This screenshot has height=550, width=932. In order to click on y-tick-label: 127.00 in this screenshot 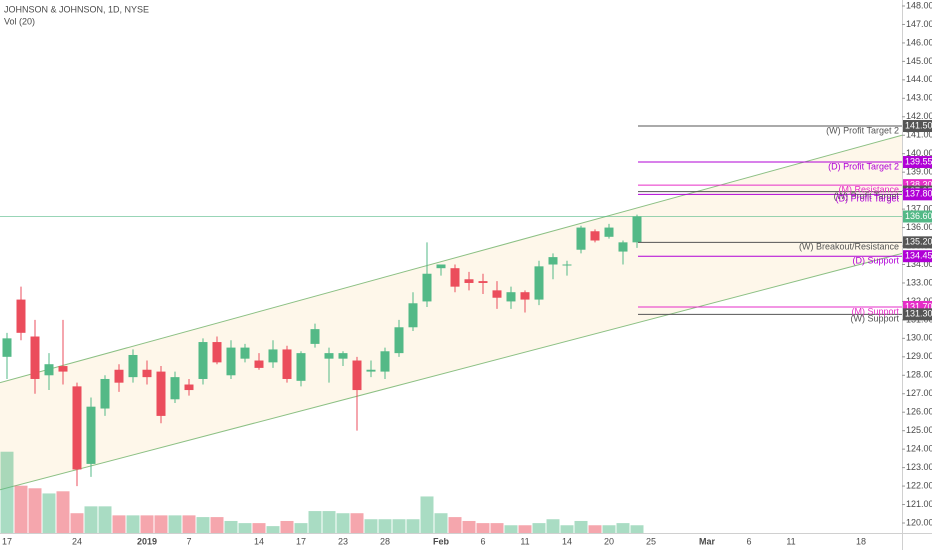, I will do `click(919, 393)`.